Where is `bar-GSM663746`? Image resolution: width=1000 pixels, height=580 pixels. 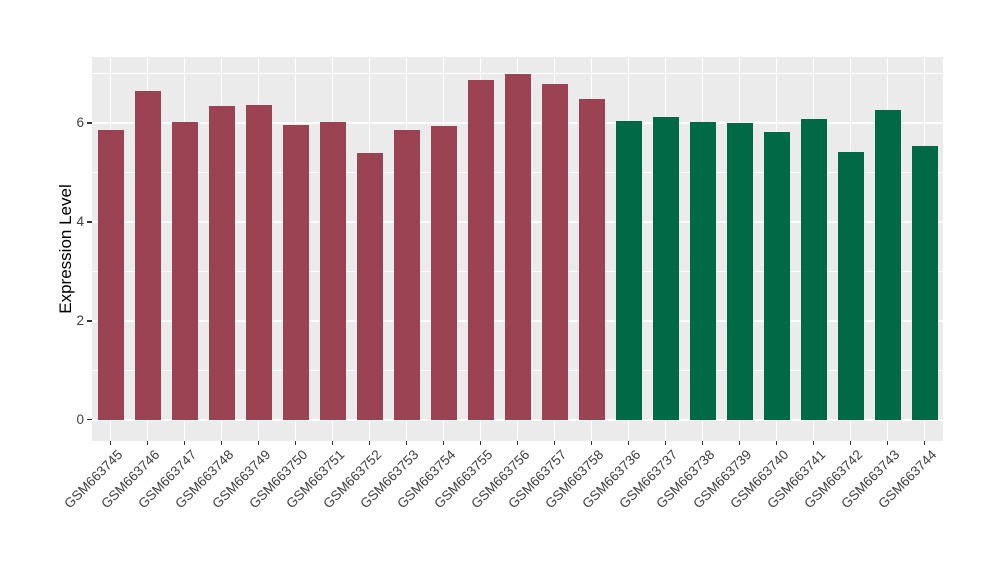
bar-GSM663746 is located at coordinates (147, 255).